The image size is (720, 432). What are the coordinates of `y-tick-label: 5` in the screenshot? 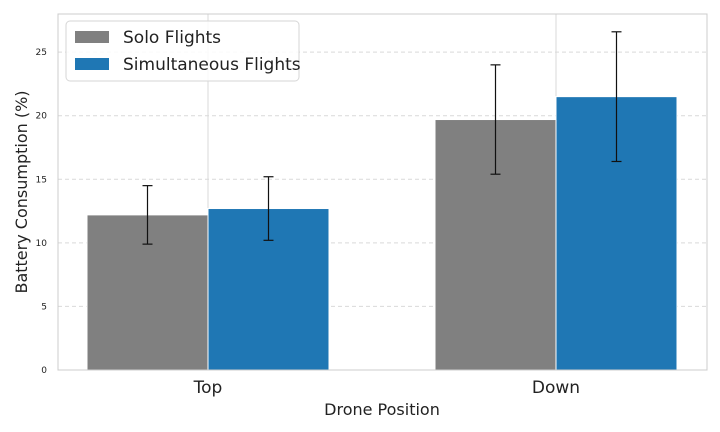 It's located at (44, 307).